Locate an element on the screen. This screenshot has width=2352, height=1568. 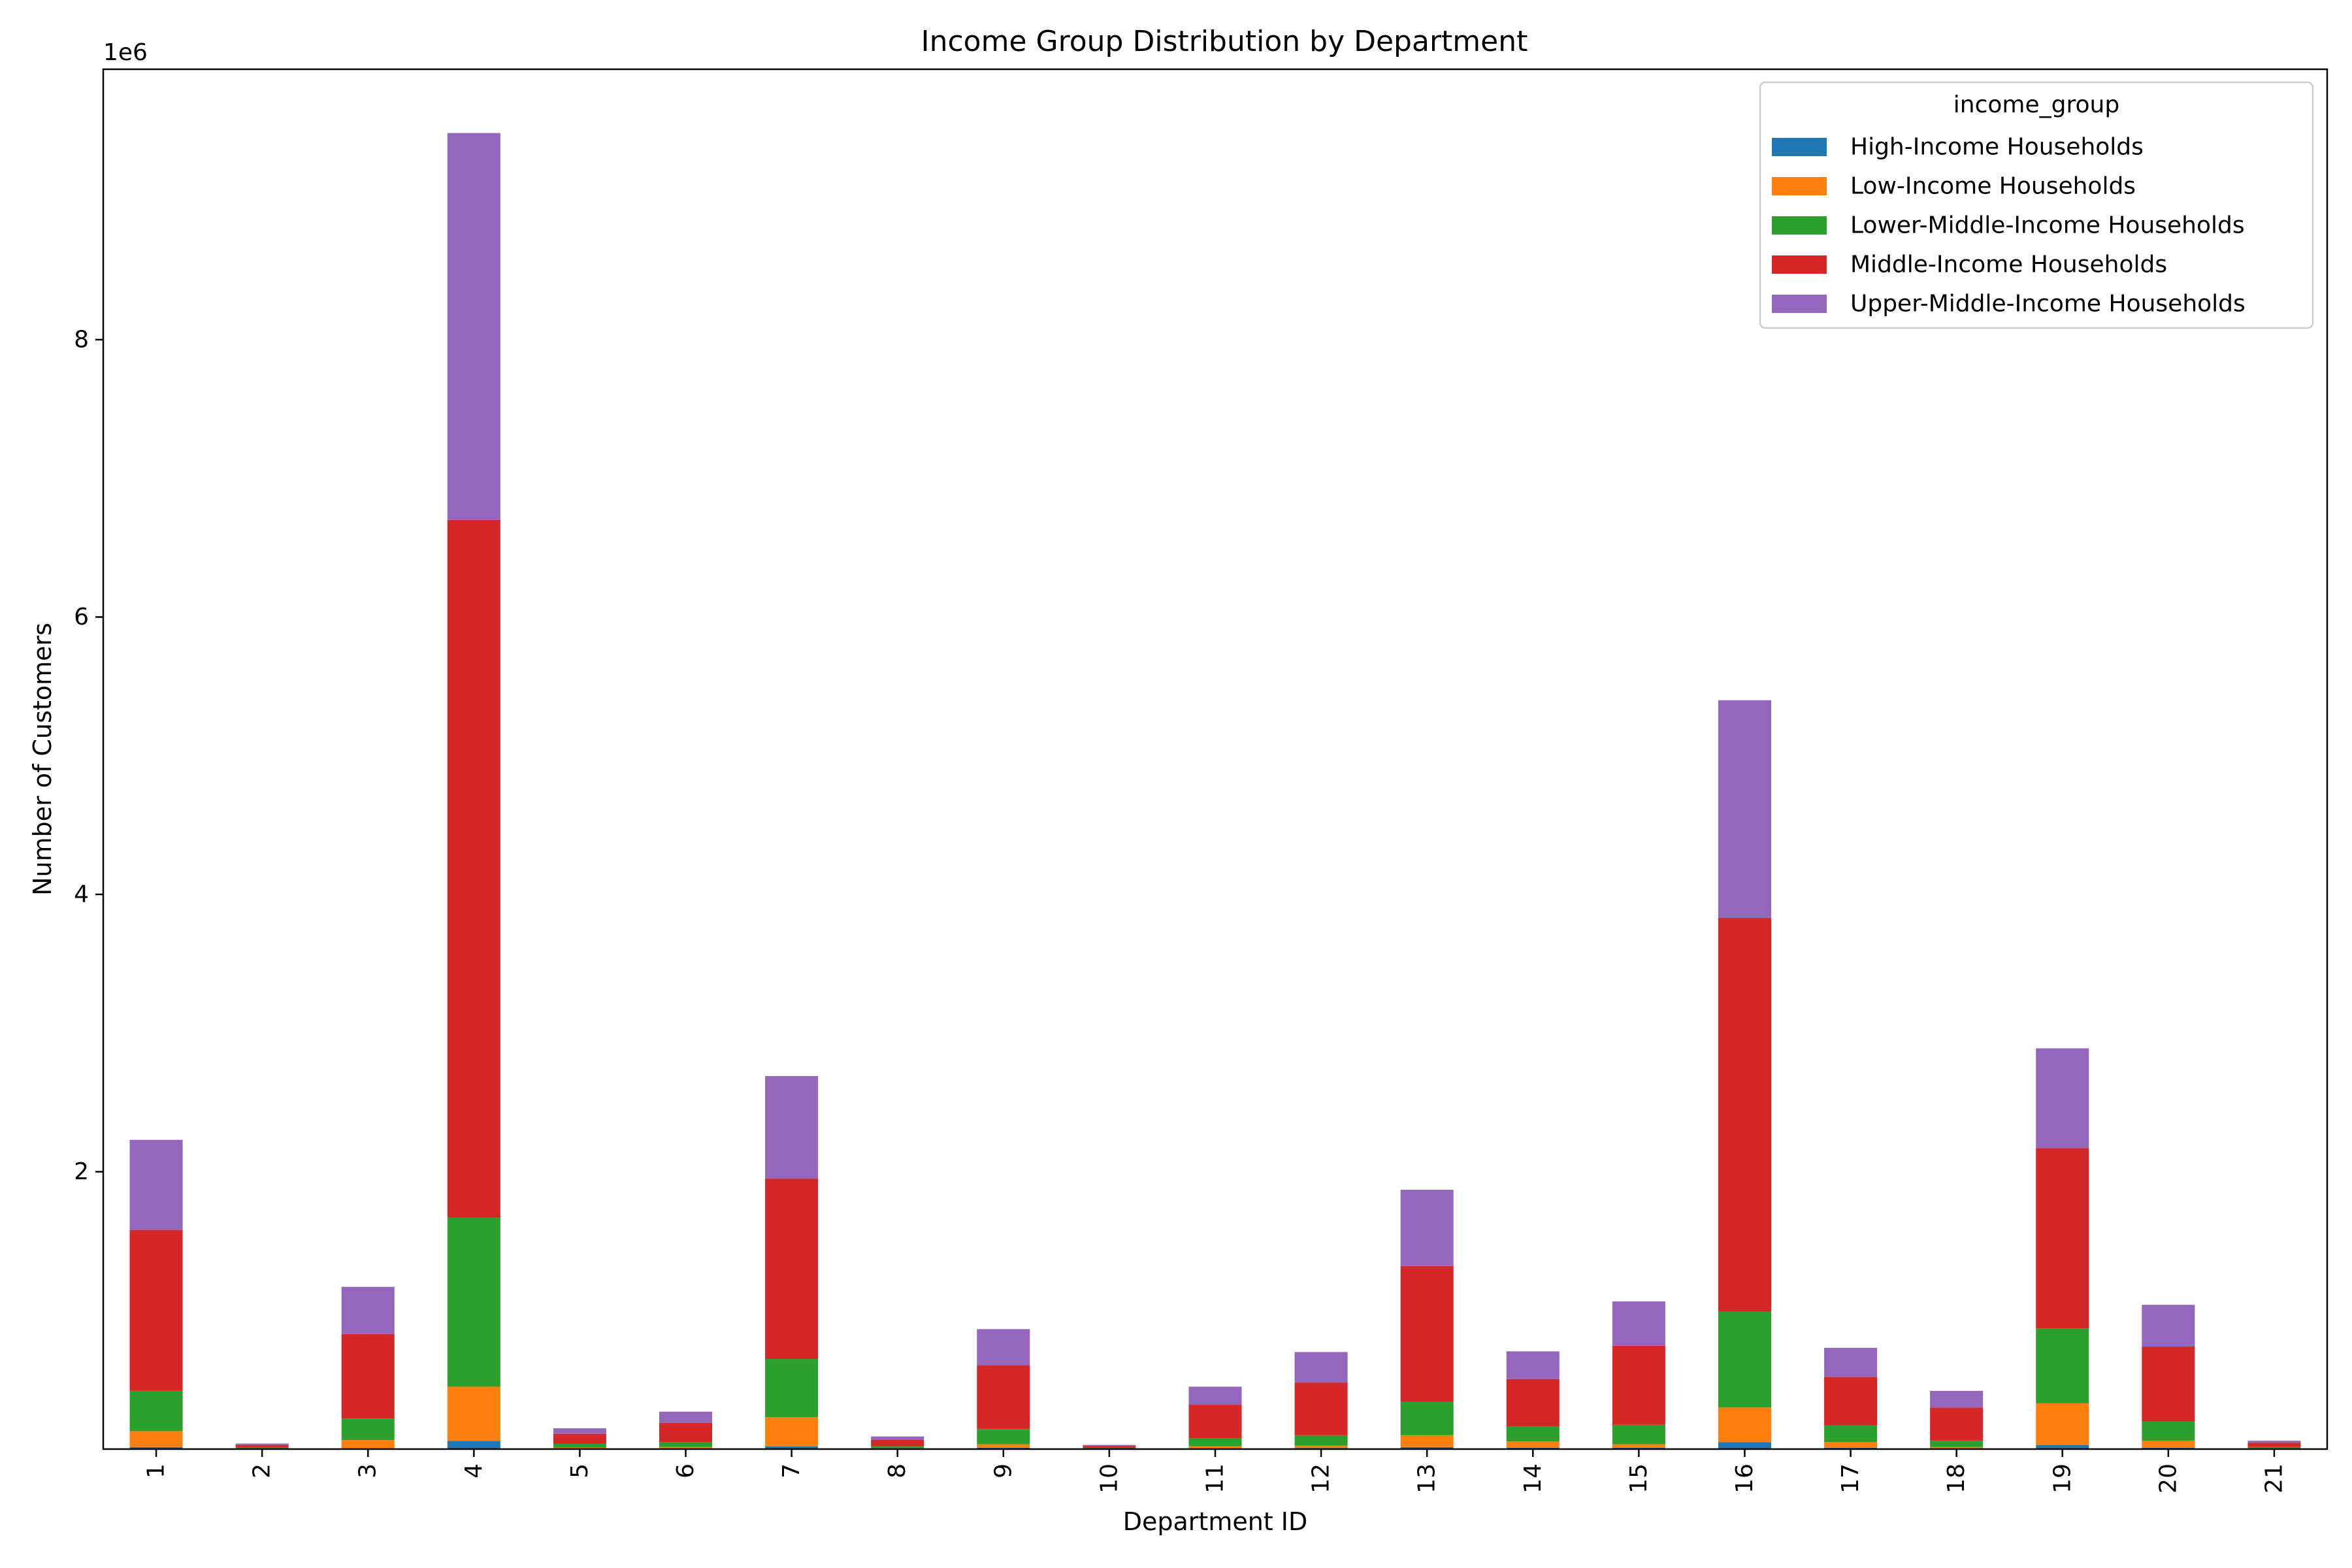
y-tick-label: 4 is located at coordinates (81, 894).